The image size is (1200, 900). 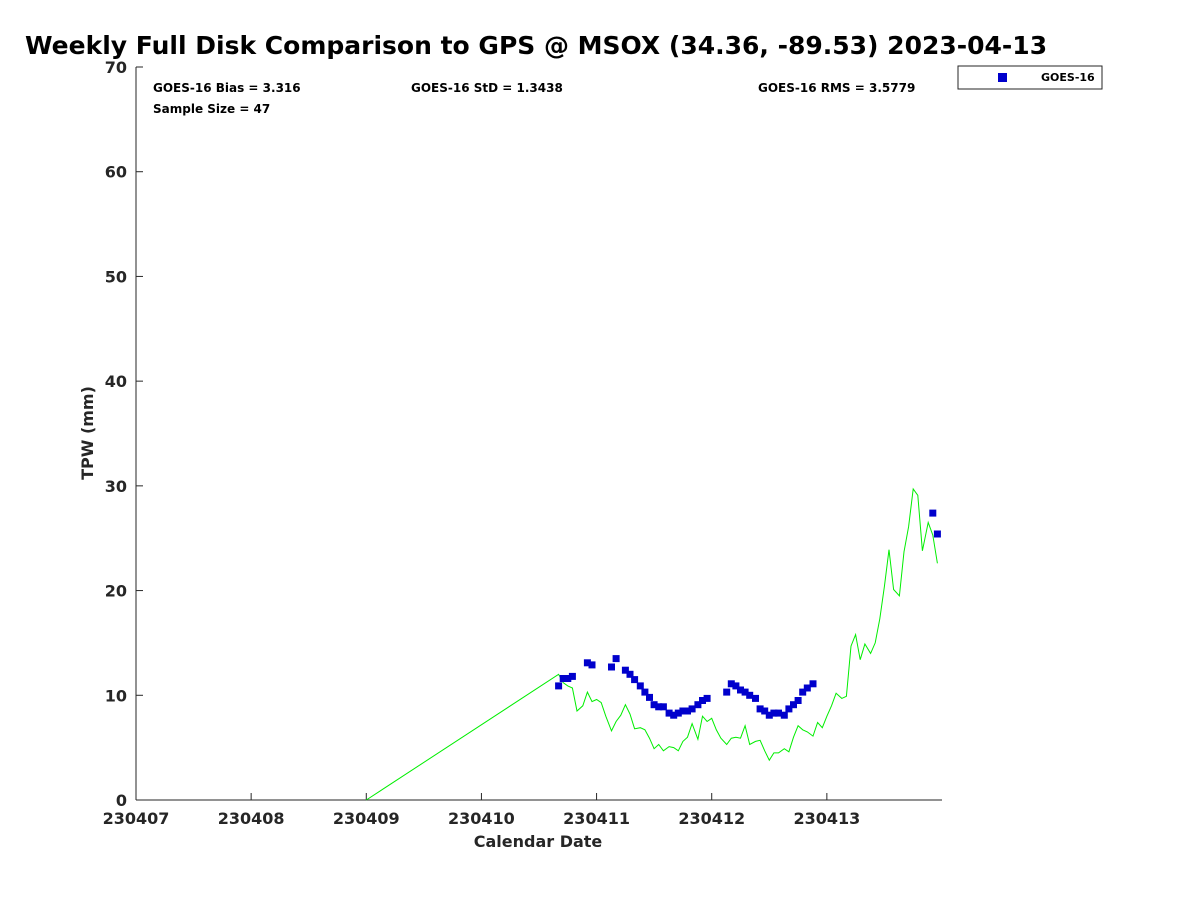 What do you see at coordinates (116, 381) in the screenshot?
I see `y-tick-label: 40` at bounding box center [116, 381].